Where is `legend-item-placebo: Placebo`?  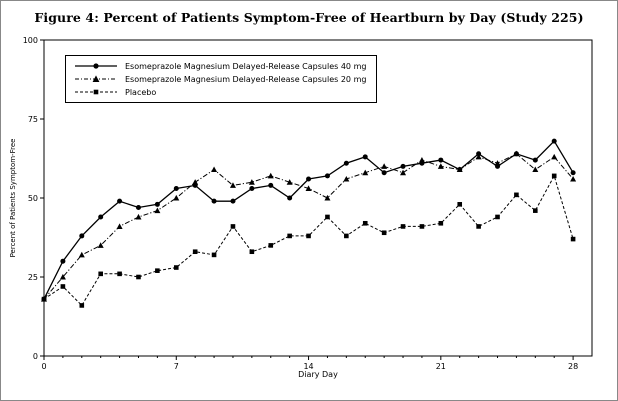
legend-item-placebo: Placebo is located at coordinates (220, 92).